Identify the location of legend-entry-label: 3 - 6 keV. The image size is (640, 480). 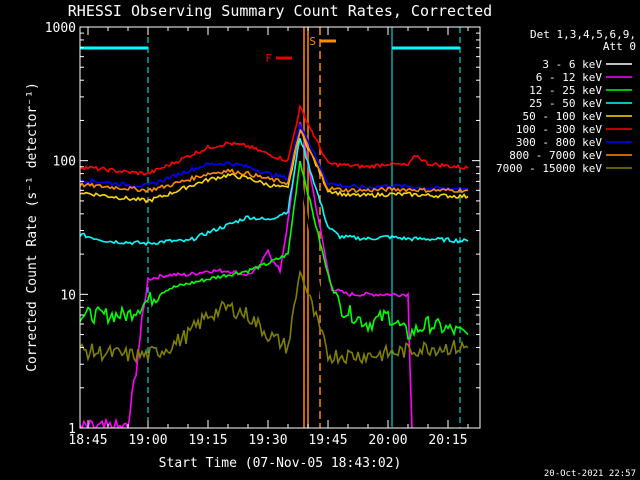
(572, 64).